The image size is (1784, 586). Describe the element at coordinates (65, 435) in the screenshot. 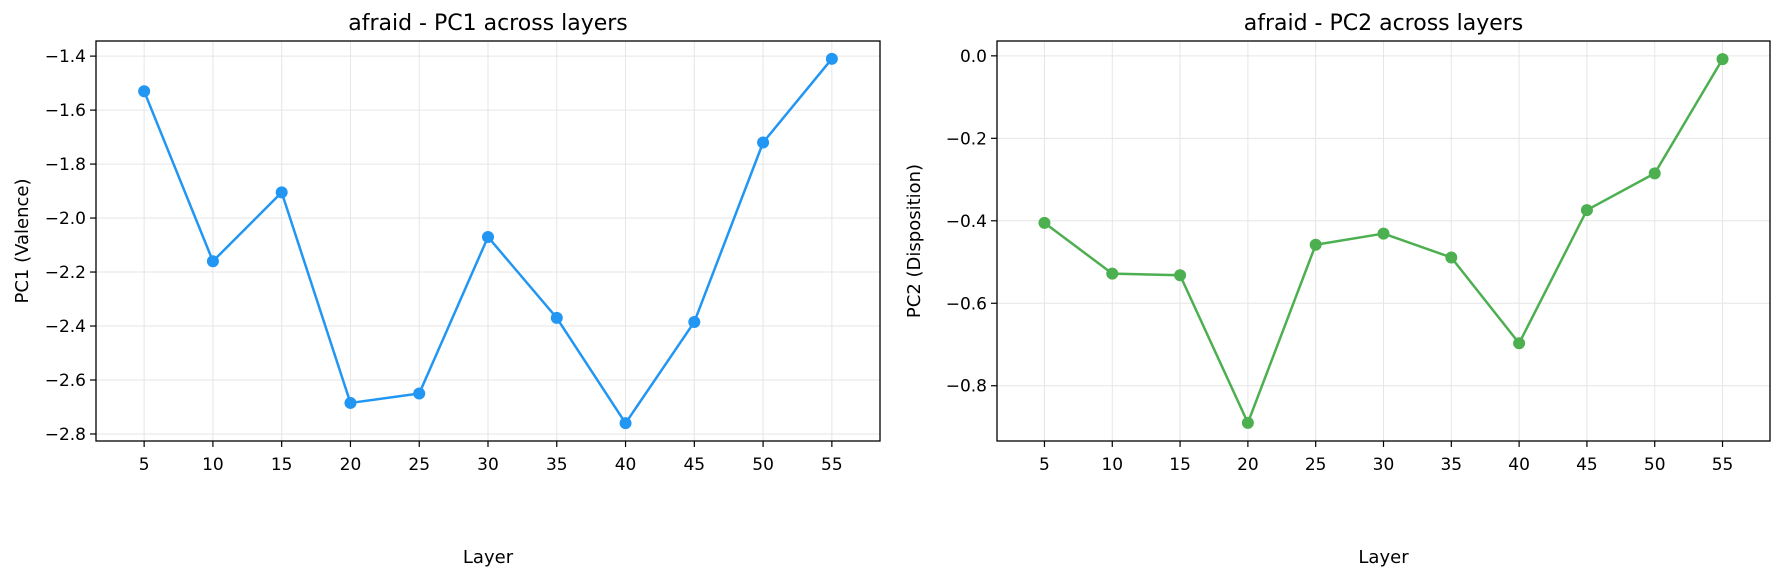

I see `y-tick-label: −2.8` at that location.